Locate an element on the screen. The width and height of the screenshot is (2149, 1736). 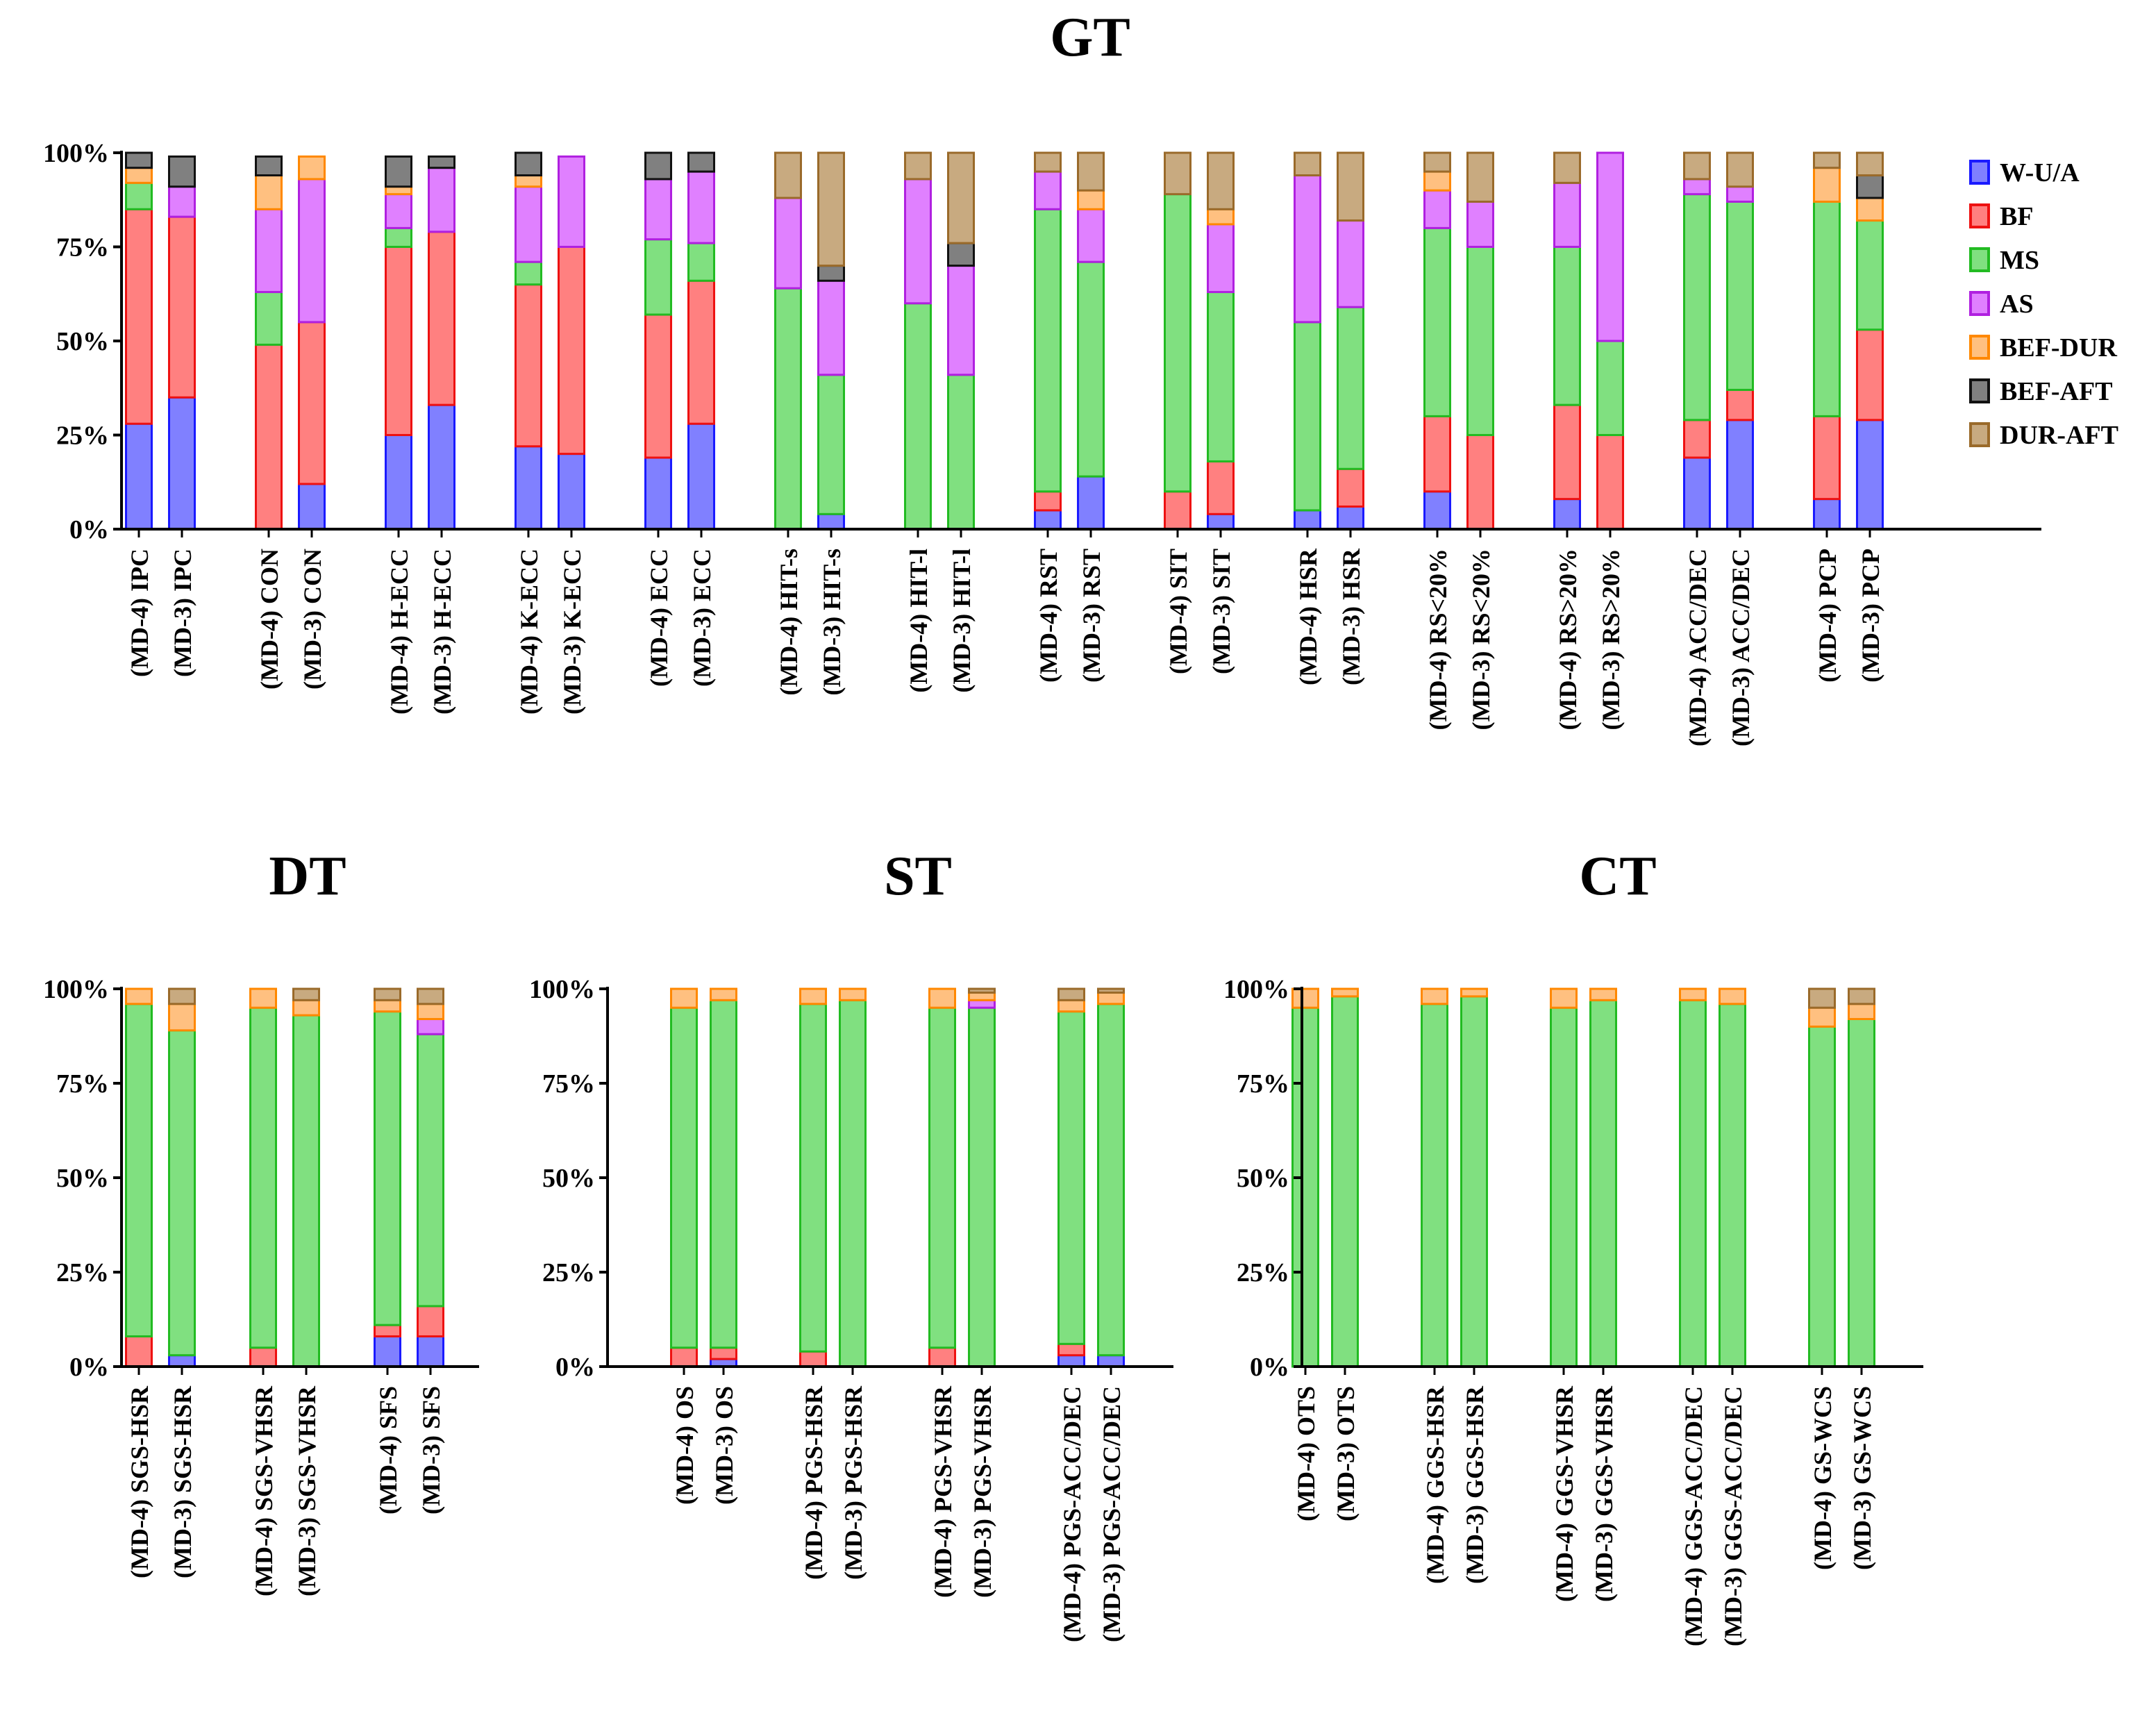
legend-swatch-bef-aft is located at coordinates (1979, 390).